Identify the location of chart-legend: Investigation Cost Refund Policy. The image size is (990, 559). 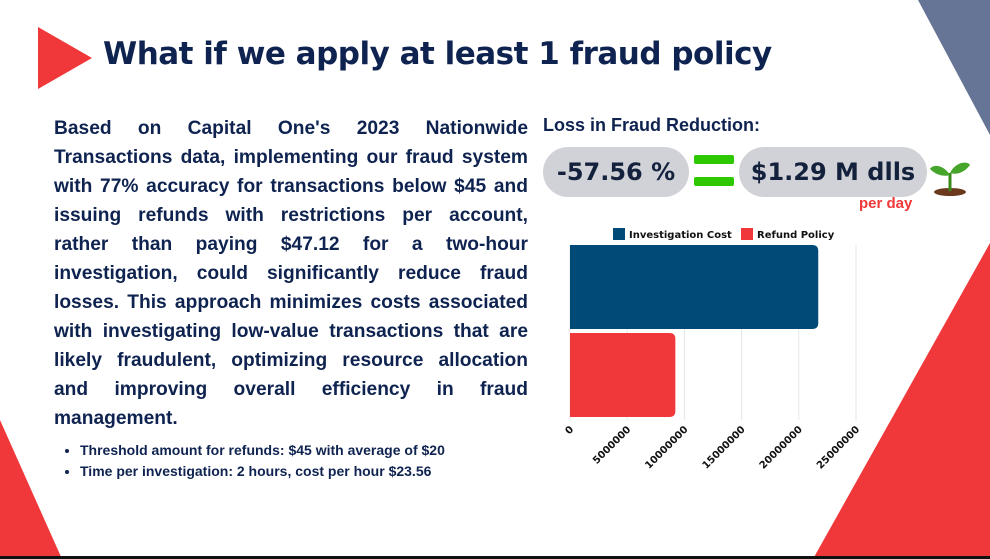
(724, 234).